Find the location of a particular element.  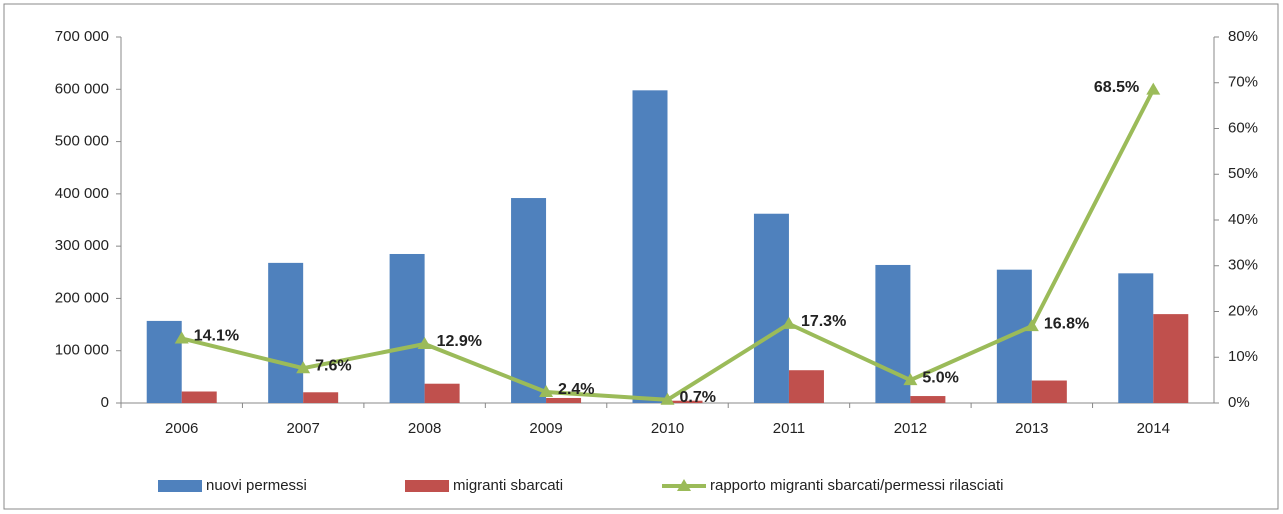

y-tick-label: 200 000 is located at coordinates (82, 297).